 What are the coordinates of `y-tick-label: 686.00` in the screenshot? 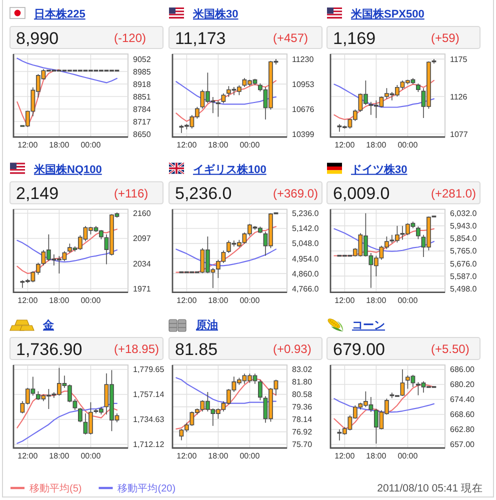 It's located at (463, 369).